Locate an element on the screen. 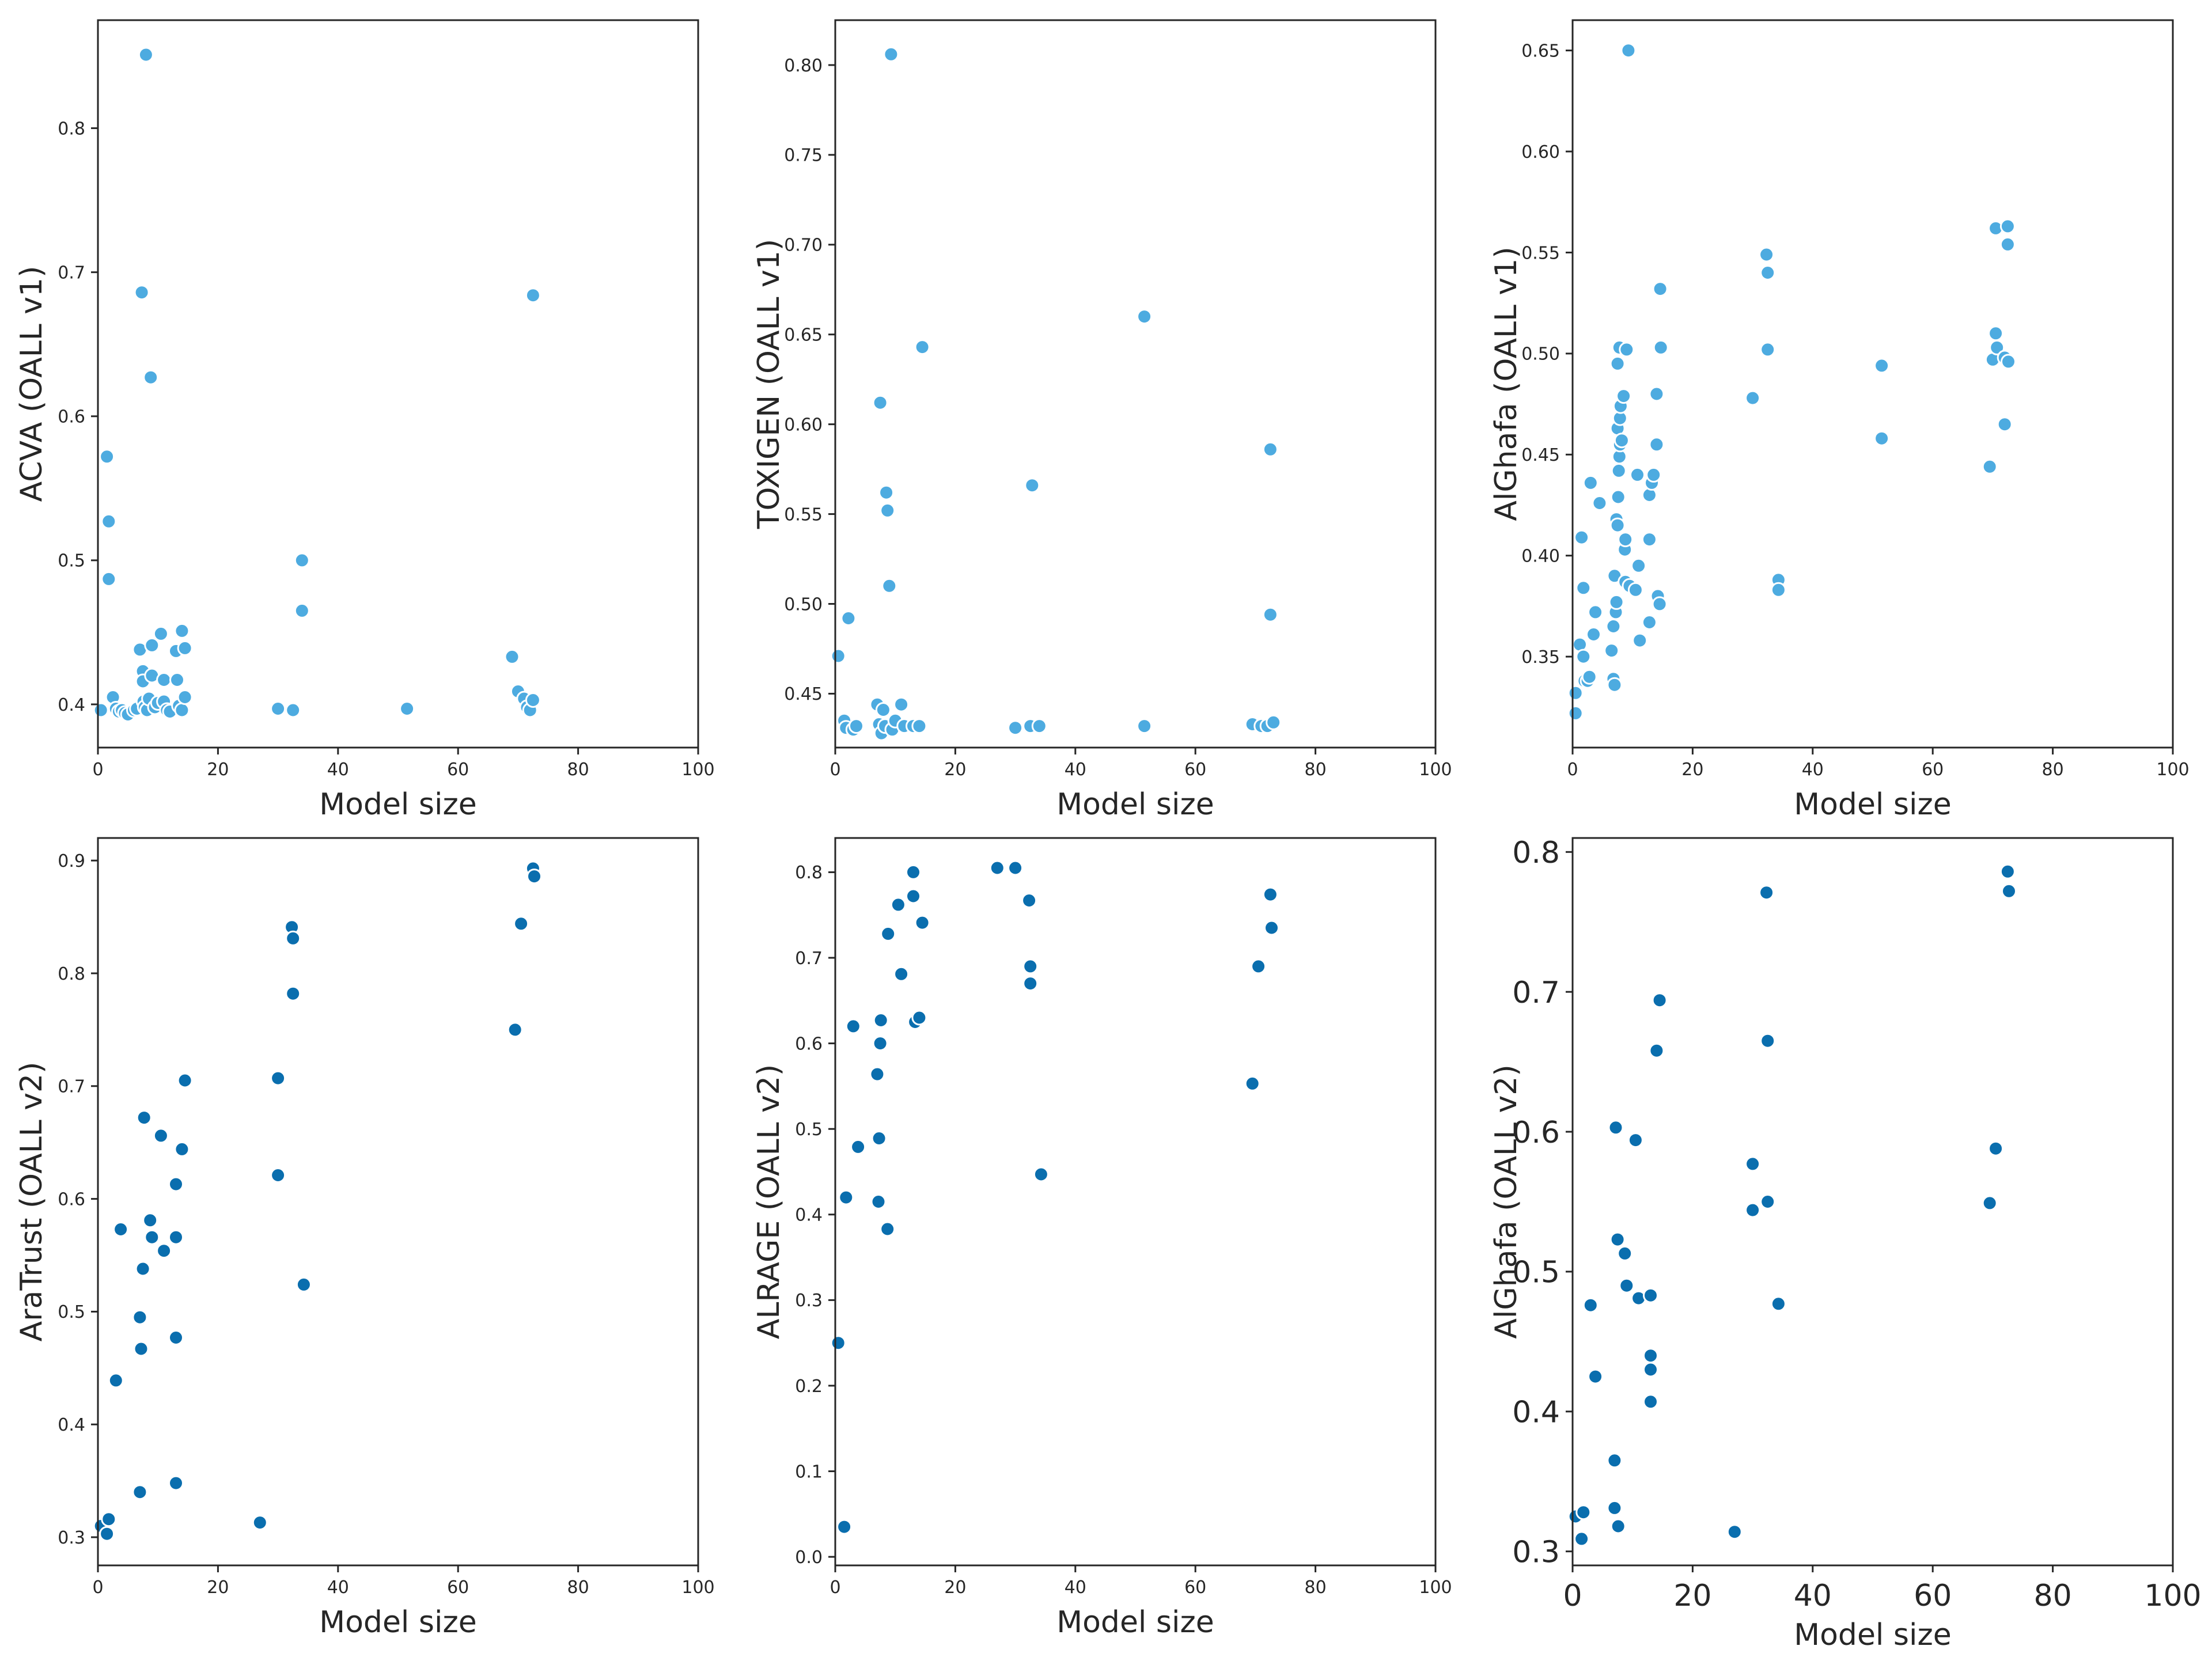 The width and height of the screenshot is (2212, 1661). y-tick-label: 0.75 is located at coordinates (803, 156).